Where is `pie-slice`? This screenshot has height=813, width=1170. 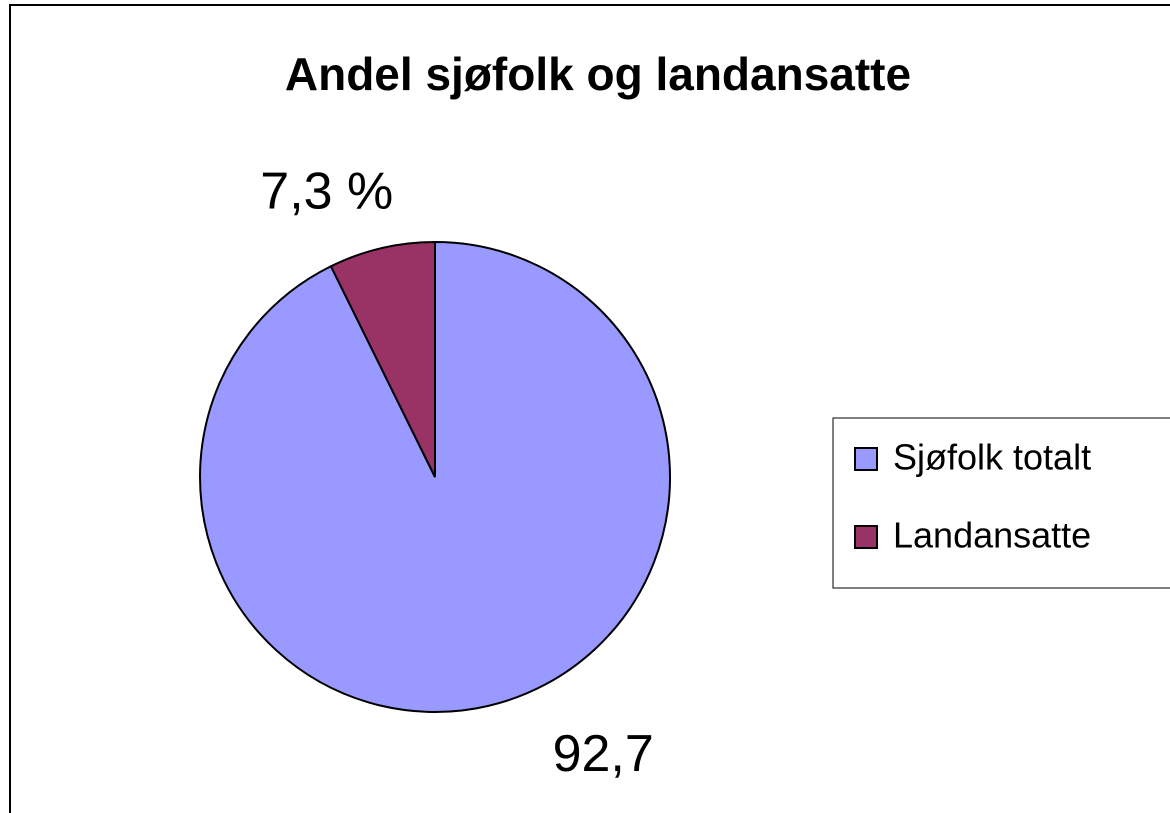
pie-slice is located at coordinates (382, 359).